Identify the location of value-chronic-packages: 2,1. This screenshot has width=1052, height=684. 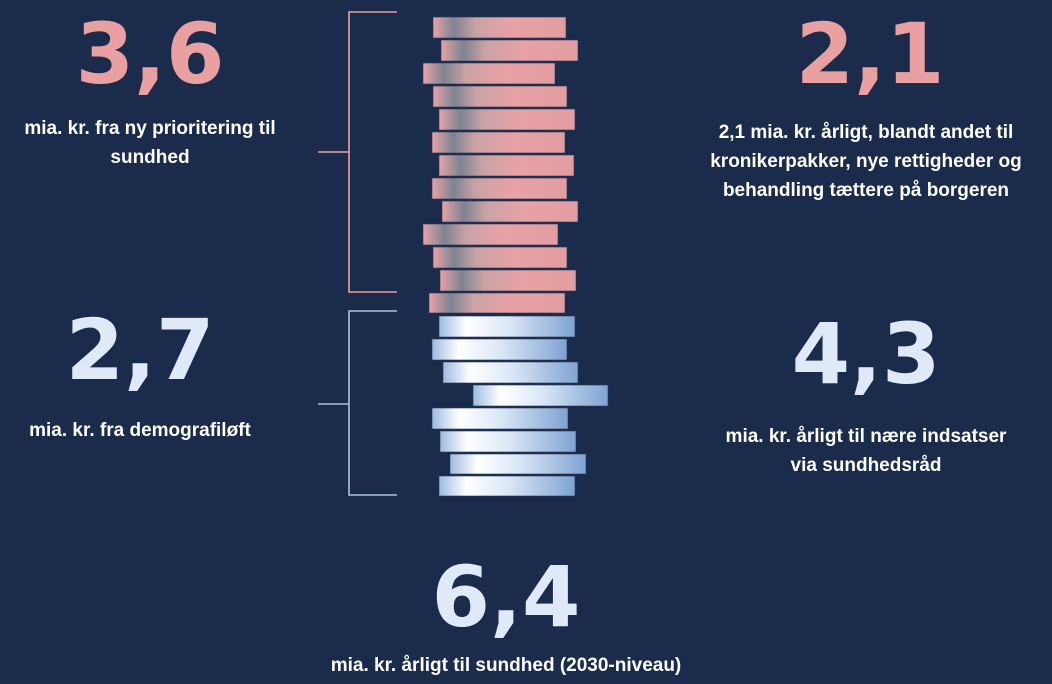
(870, 54).